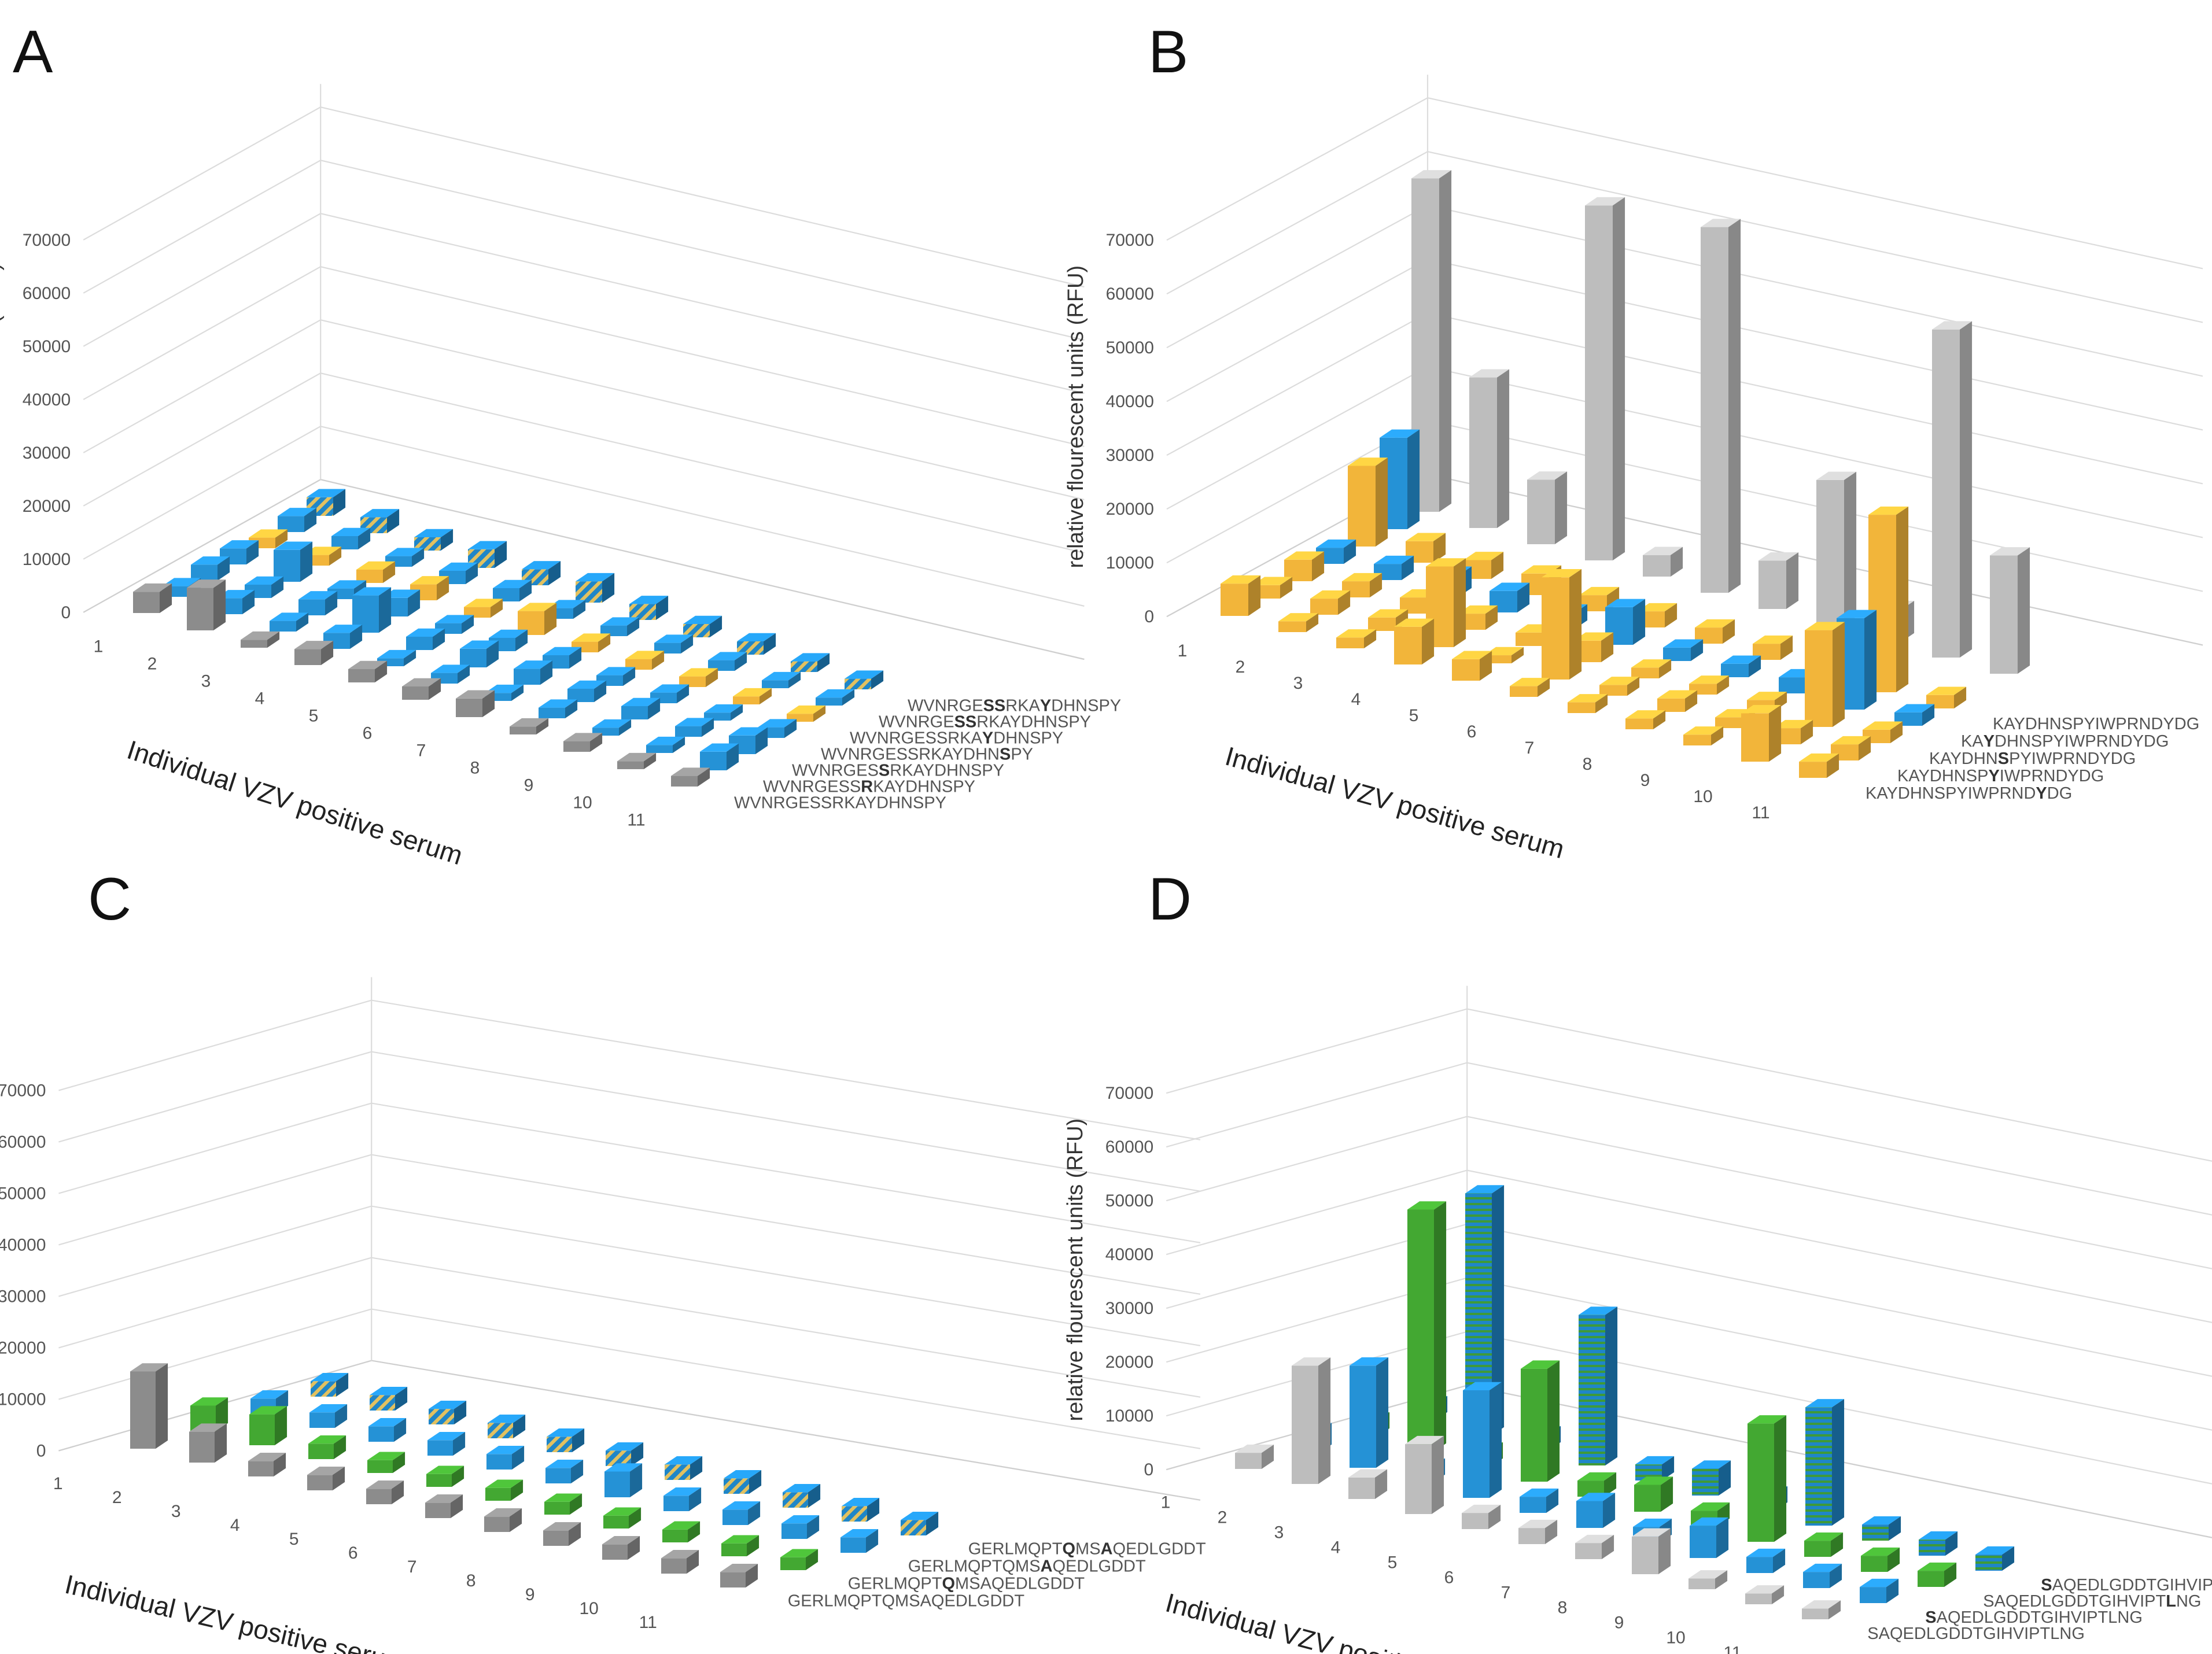 This screenshot has width=2212, height=1654. I want to click on x-tick-label: 2, so click(1240, 668).